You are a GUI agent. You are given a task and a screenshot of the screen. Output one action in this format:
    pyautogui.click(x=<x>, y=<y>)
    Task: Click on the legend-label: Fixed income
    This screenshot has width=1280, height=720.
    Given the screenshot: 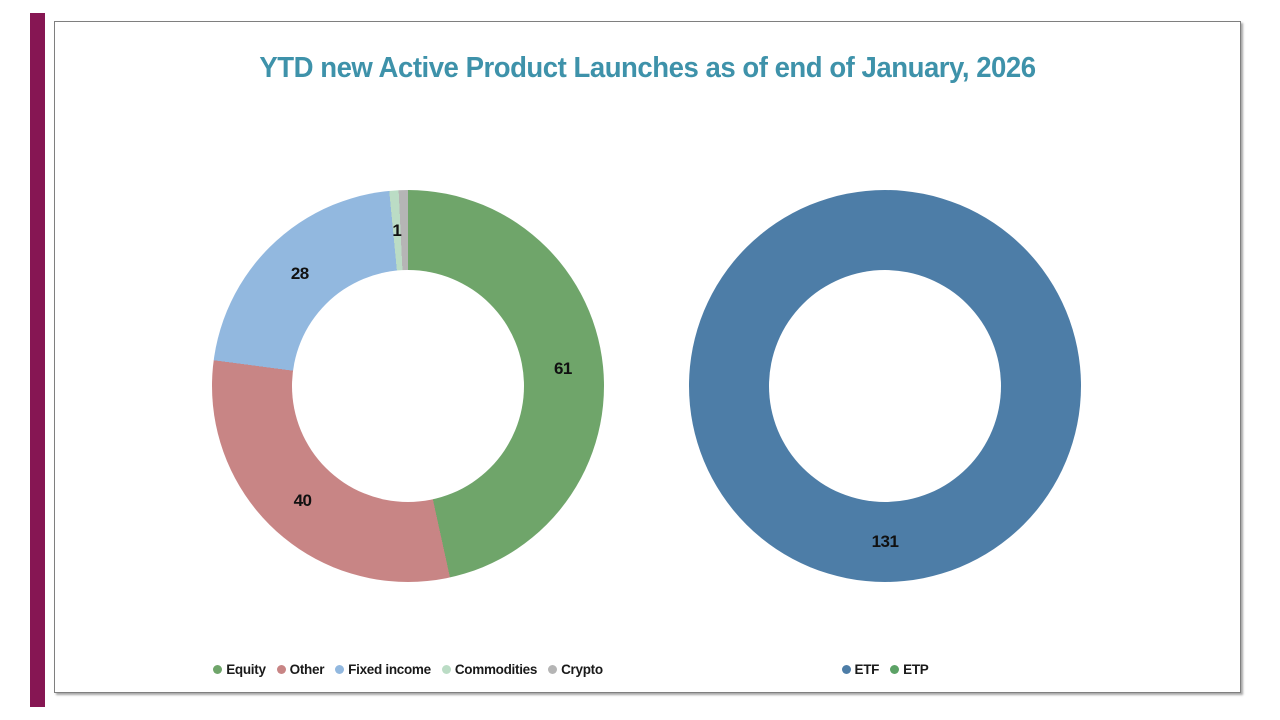 What is the action you would take?
    pyautogui.click(x=389, y=669)
    